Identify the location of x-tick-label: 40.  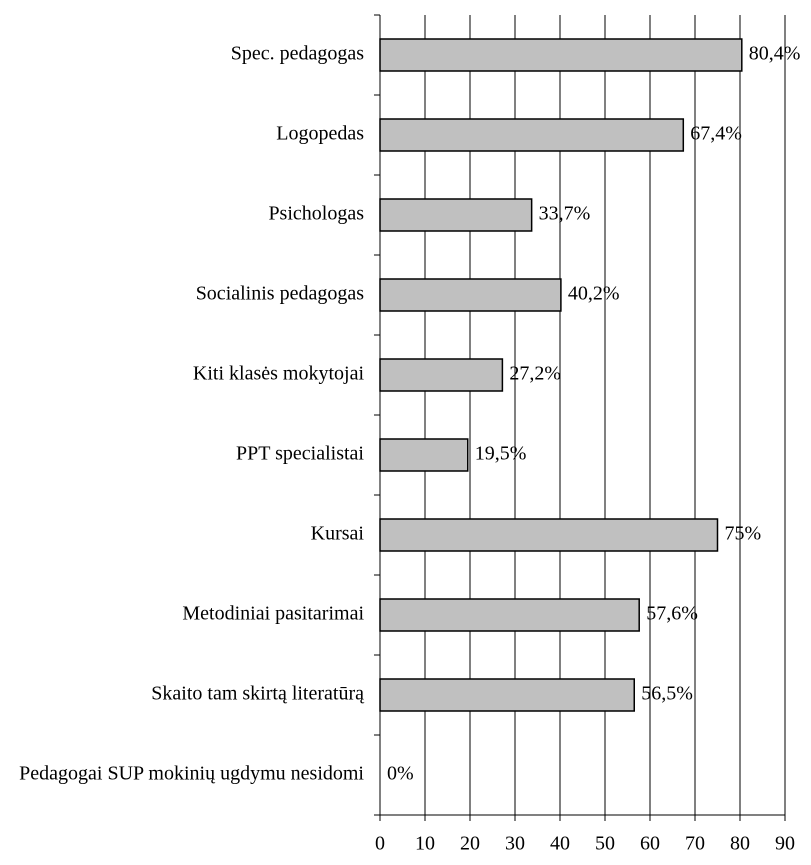
(560, 844).